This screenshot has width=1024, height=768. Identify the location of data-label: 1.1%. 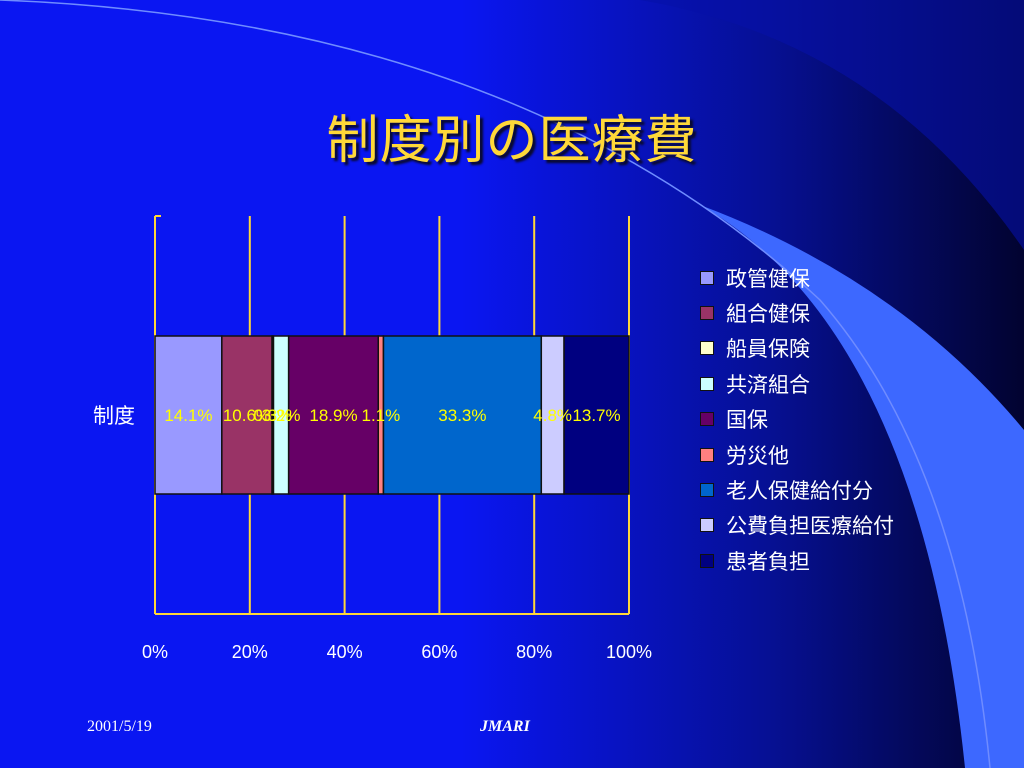
(380, 415).